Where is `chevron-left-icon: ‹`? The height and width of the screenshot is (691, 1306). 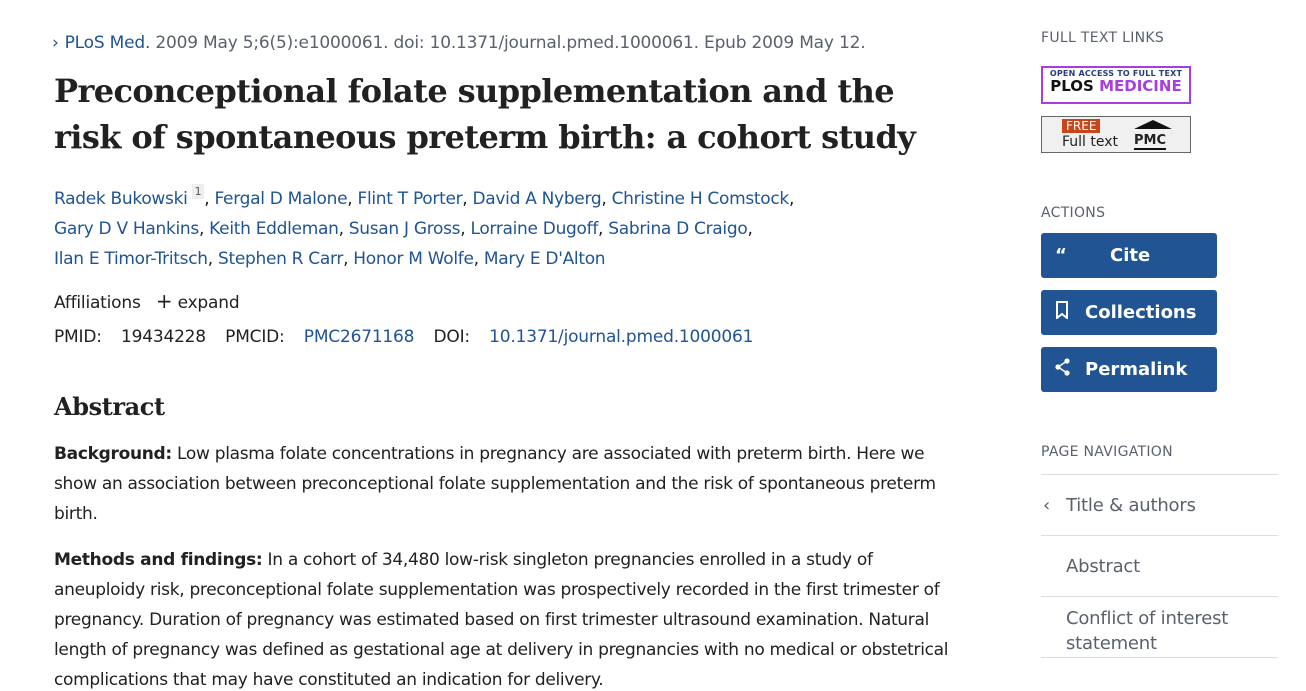
chevron-left-icon: ‹ is located at coordinates (1046, 505).